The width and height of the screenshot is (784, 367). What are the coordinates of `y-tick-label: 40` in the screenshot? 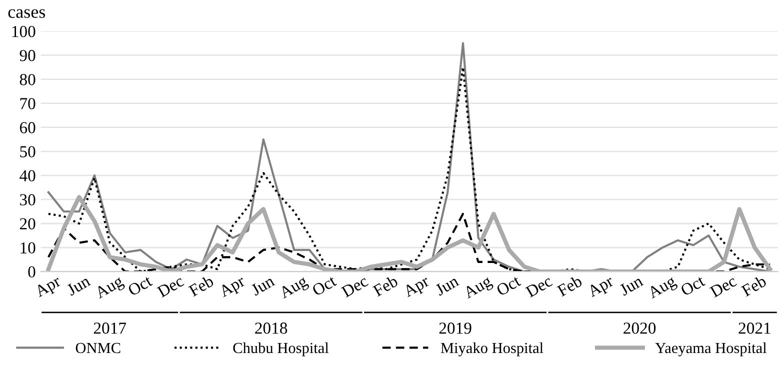 It's located at (28, 176).